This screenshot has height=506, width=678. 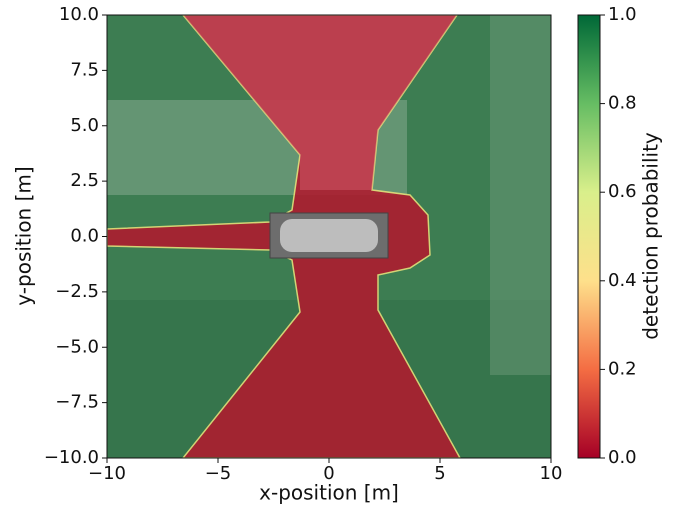 I want to click on x-tick-label: 10, so click(x=551, y=473).